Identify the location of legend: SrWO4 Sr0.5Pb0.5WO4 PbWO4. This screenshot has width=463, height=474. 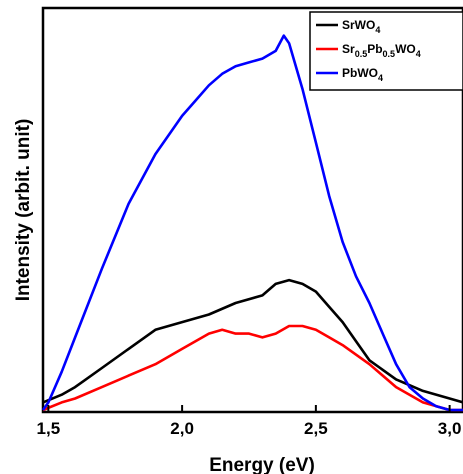
(386, 51).